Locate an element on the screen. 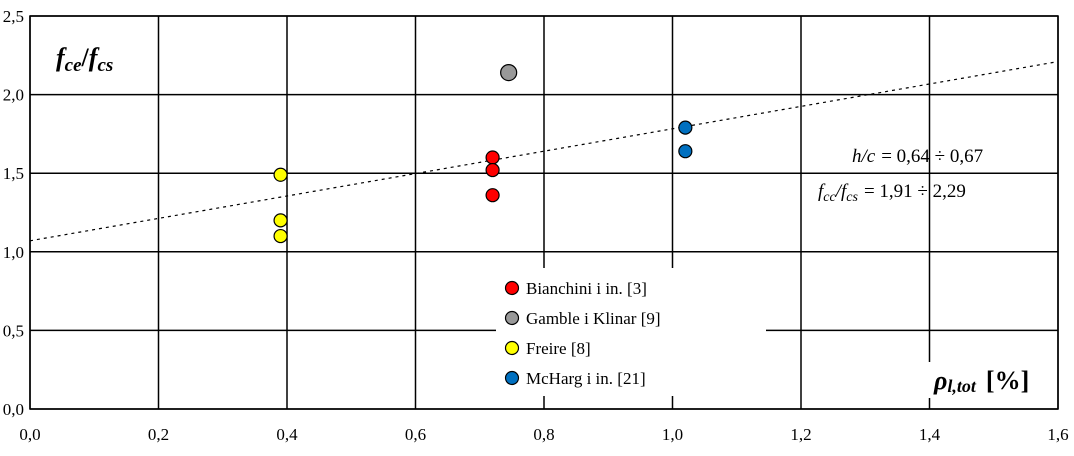 This screenshot has width=1074, height=456. x-tick-label: 1,6 is located at coordinates (1057, 434).